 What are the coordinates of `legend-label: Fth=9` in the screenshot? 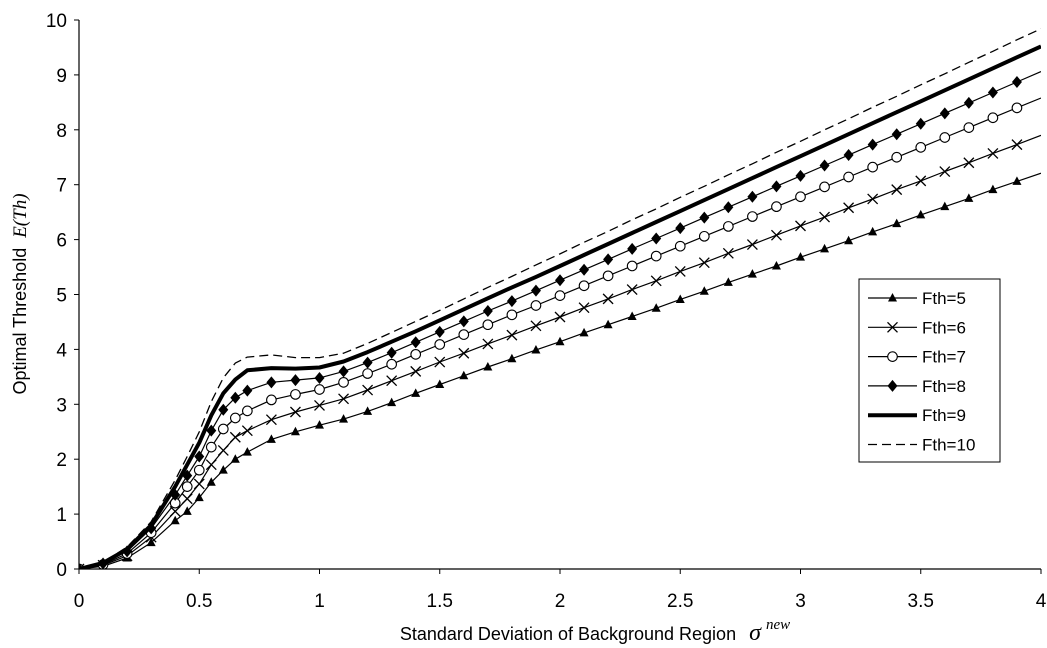 It's located at (944, 415).